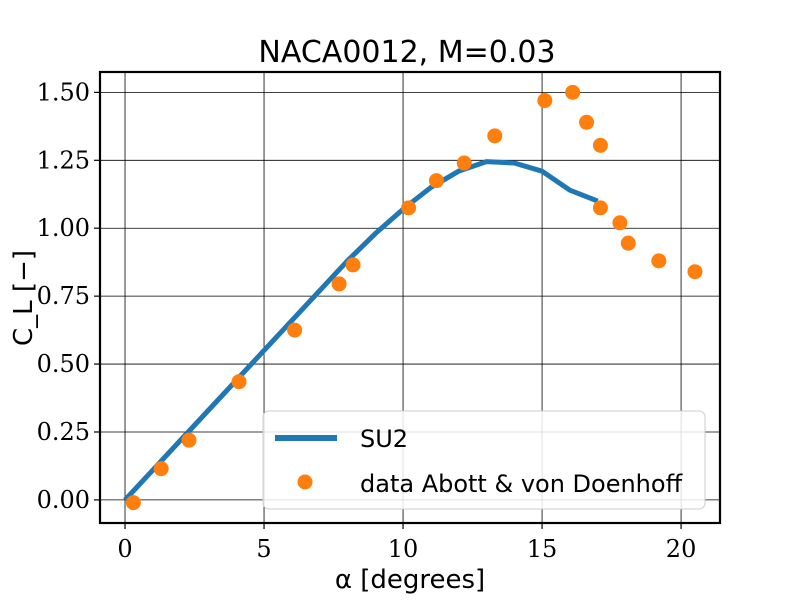 Image resolution: width=800 pixels, height=600 pixels. I want to click on legend-label-su2: SU2, so click(384, 439).